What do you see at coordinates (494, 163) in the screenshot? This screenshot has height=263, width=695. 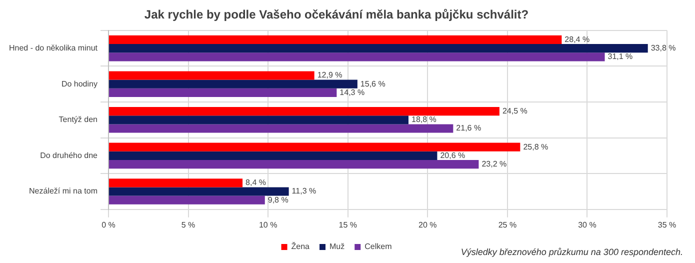 I see `data-label: 23,2 %` at bounding box center [494, 163].